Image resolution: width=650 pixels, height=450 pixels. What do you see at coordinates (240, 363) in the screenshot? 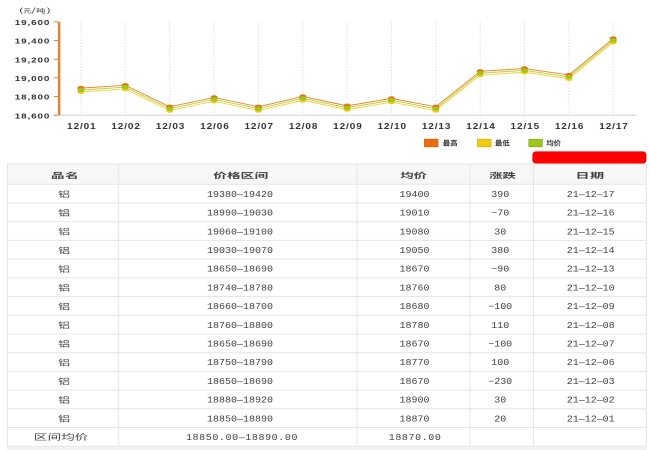
I see `svg-text: 18750—18790` at bounding box center [240, 363].